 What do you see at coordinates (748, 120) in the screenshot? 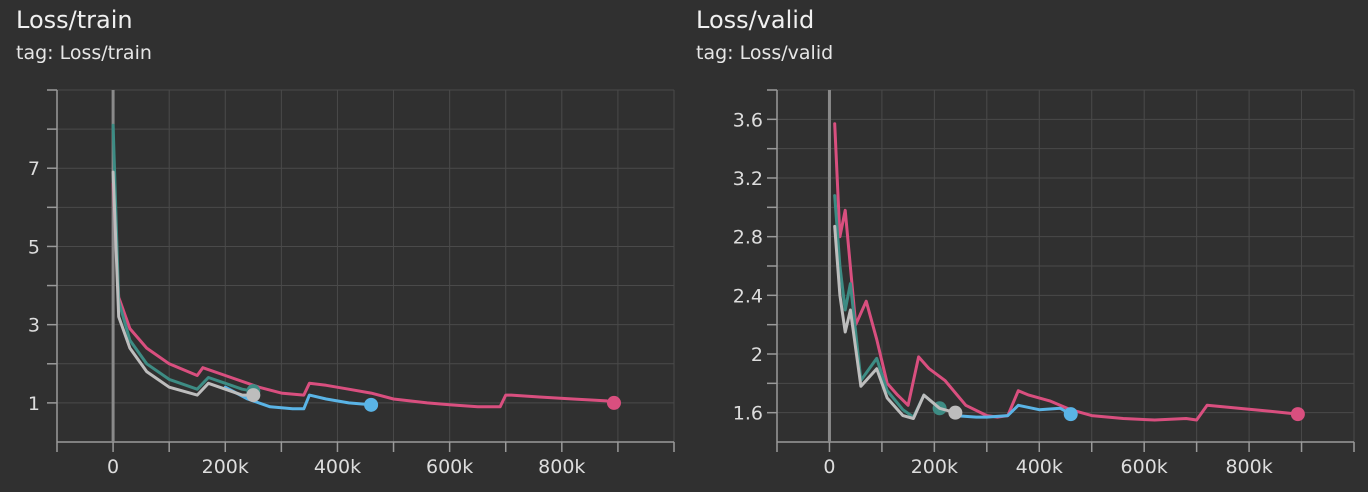
I see `y-tick-label: 3.6` at bounding box center [748, 120].